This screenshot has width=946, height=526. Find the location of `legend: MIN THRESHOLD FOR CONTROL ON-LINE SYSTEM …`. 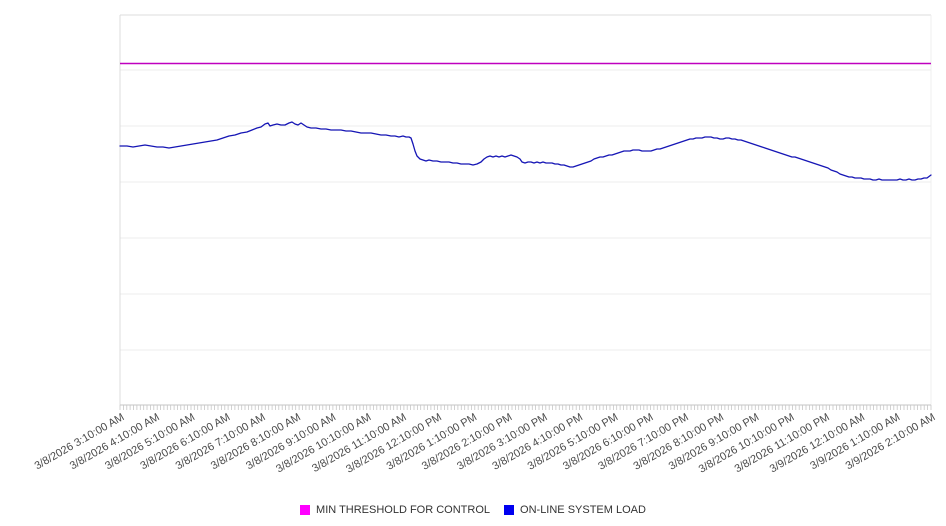

legend: MIN THRESHOLD FOR CONTROL ON-LINE SYSTEM … is located at coordinates (473, 510).